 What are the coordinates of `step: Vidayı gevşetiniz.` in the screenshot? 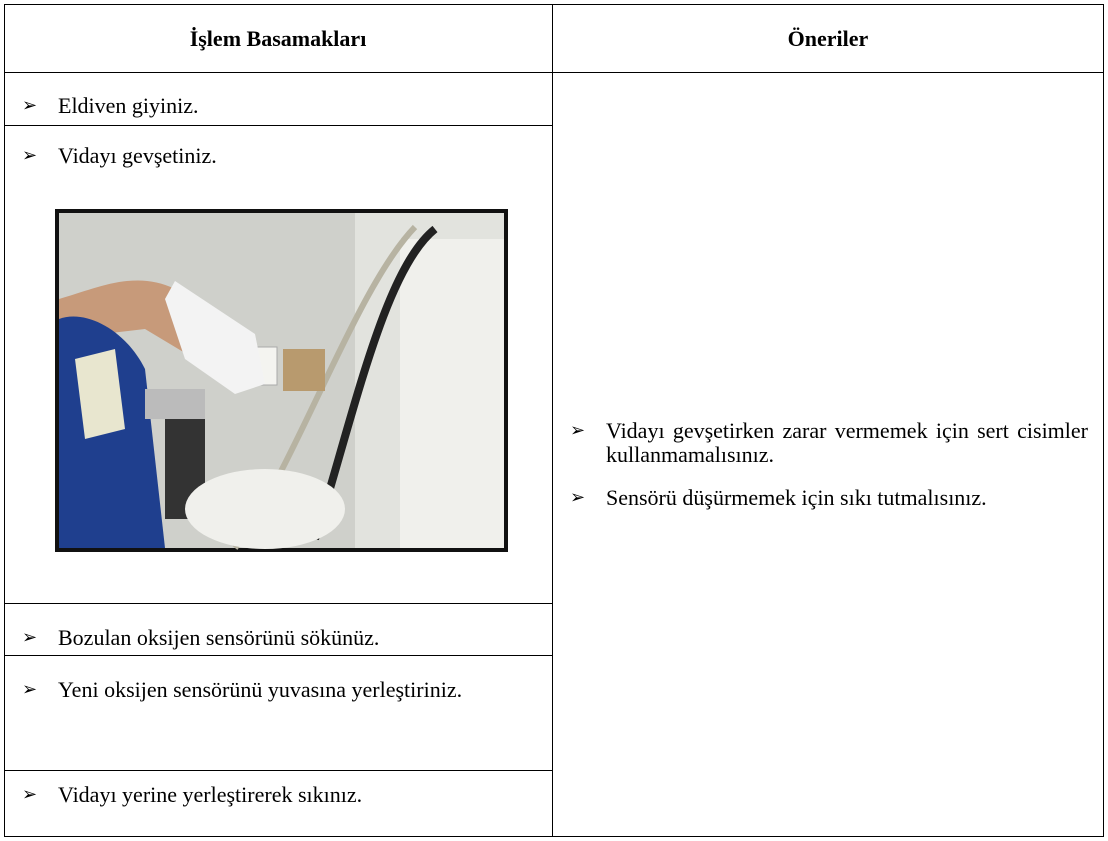 It's located at (275, 156).